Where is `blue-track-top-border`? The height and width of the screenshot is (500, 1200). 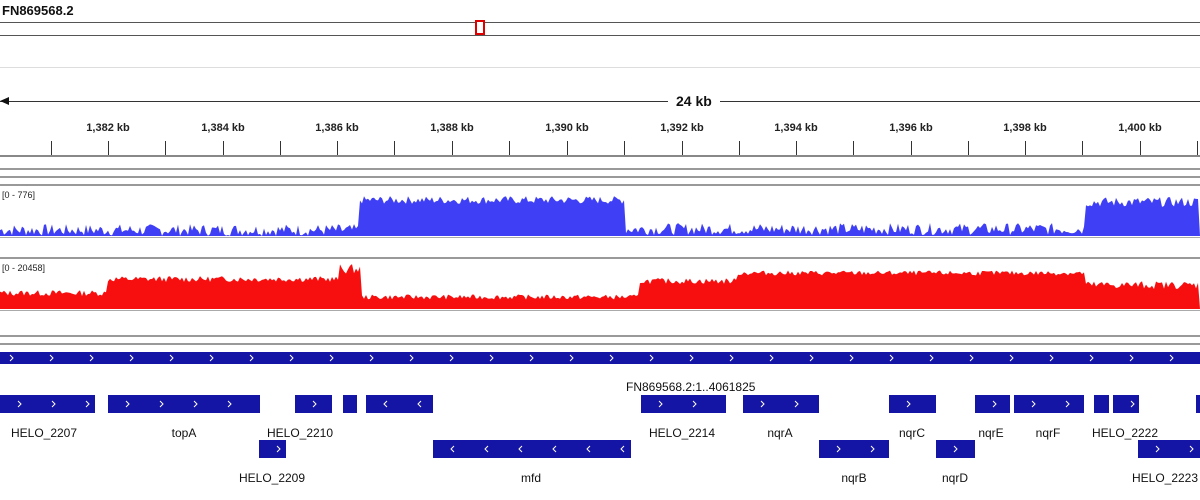
blue-track-top-border is located at coordinates (600, 185).